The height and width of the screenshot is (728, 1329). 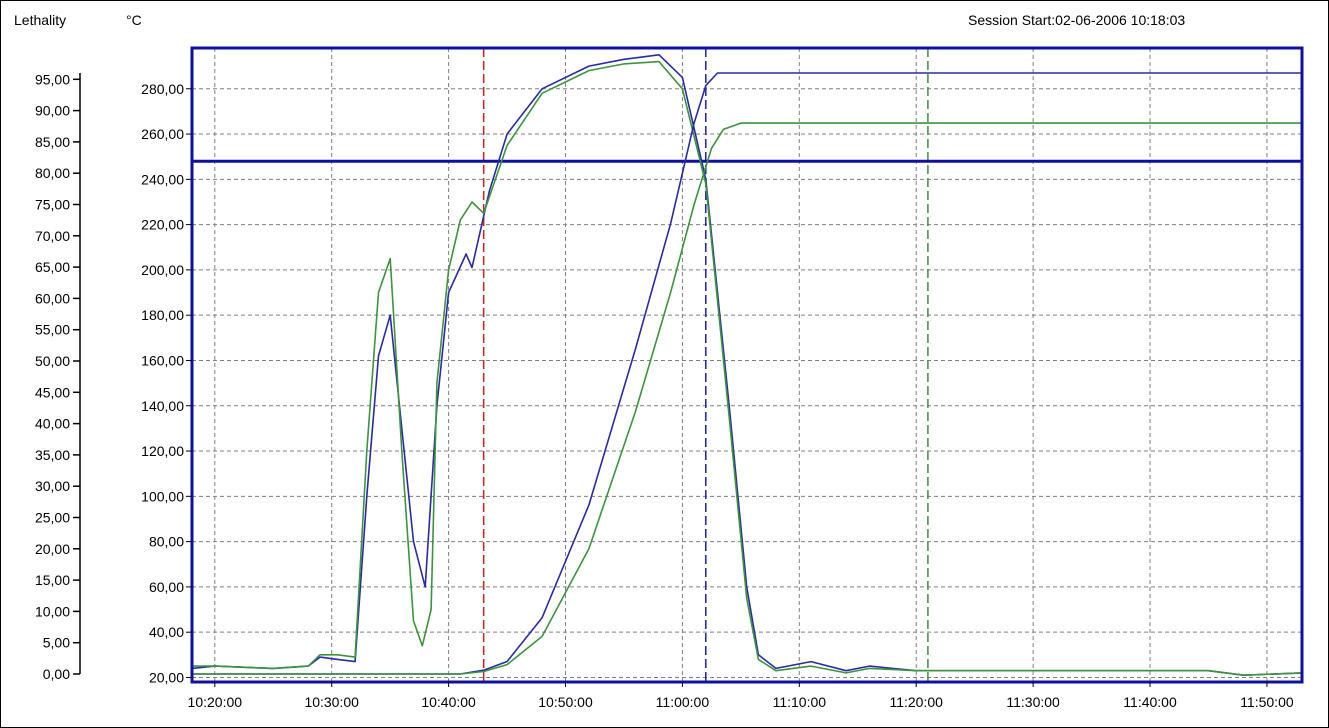 I want to click on temperature-tick-label: 140,00, so click(x=162, y=406).